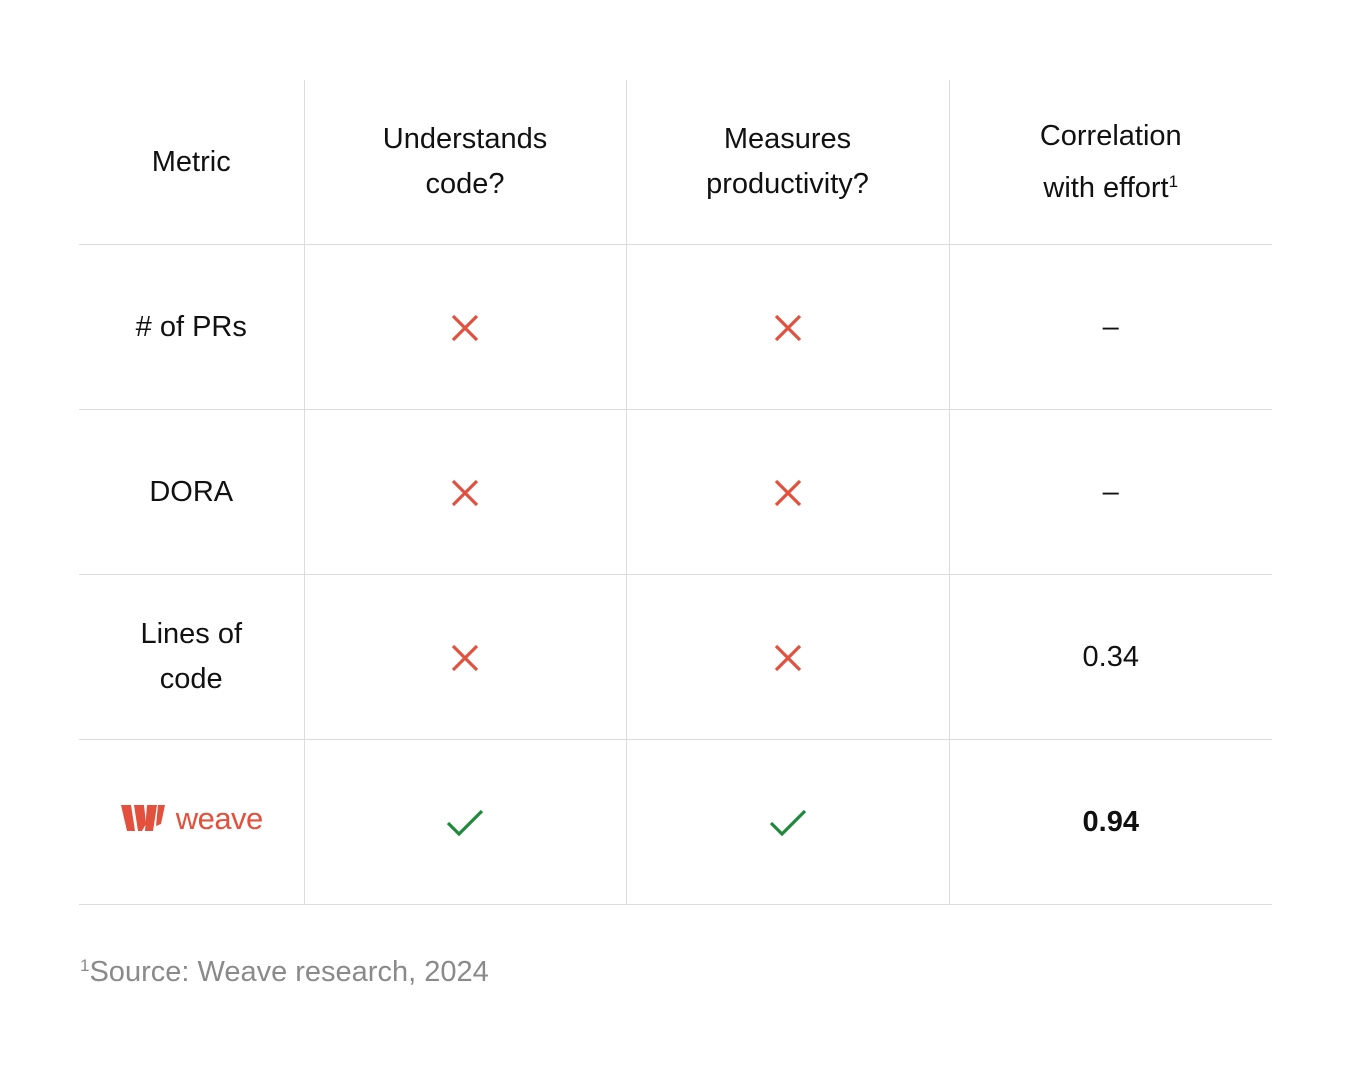 This screenshot has width=1350, height=1080. I want to click on metric-label-line1: Lines of, so click(191, 634).